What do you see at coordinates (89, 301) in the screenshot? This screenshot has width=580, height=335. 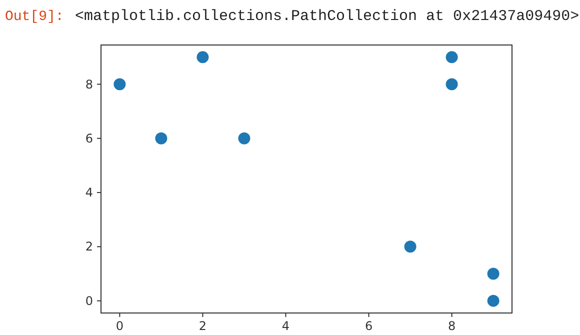 I see `y-tick-label: 0` at bounding box center [89, 301].